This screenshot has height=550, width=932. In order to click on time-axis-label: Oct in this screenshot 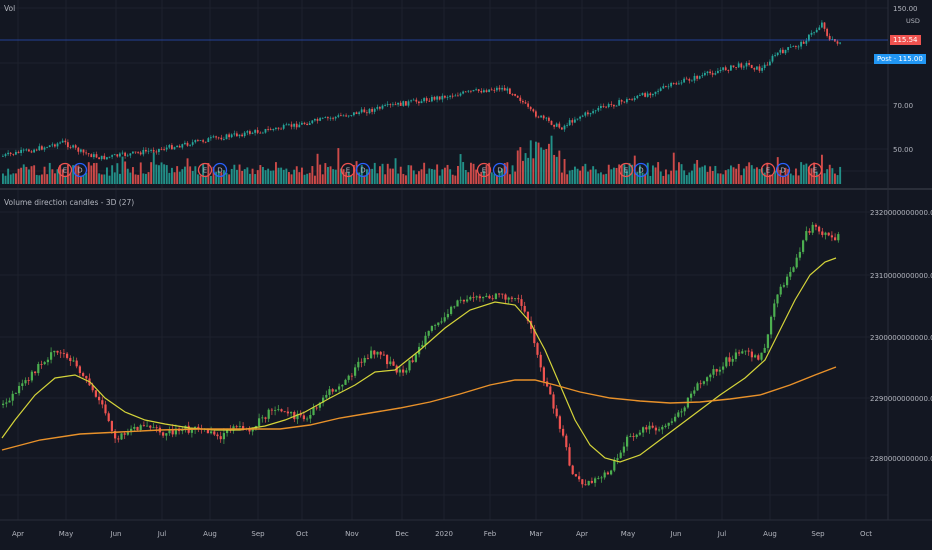, I will do `click(866, 534)`.